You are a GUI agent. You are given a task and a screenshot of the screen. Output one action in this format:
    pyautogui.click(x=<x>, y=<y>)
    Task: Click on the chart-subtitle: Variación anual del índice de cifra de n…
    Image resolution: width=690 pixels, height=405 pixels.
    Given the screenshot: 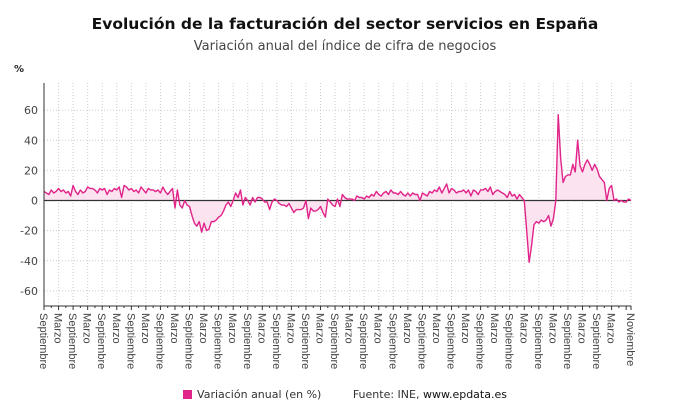 What is the action you would take?
    pyautogui.click(x=345, y=46)
    